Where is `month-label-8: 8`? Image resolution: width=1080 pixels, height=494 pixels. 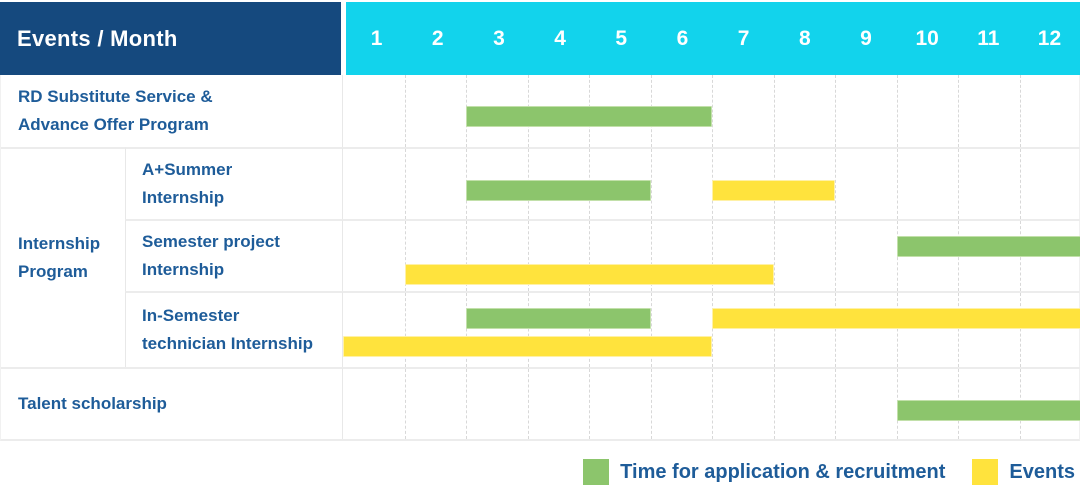
month-label-8: 8 is located at coordinates (804, 38).